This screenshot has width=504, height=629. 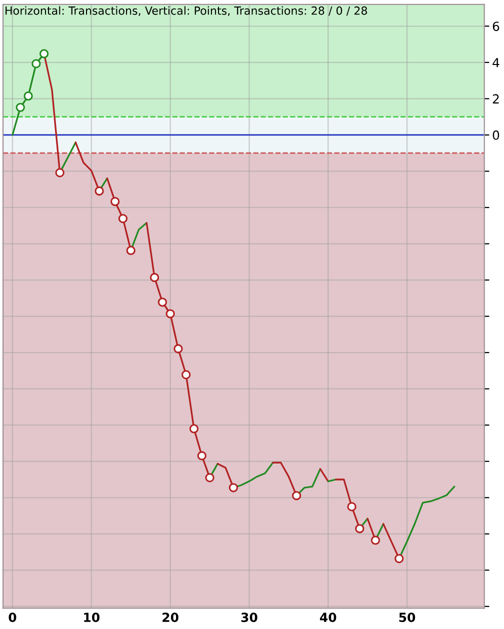 I want to click on x-tick-label: 10, so click(x=92, y=617).